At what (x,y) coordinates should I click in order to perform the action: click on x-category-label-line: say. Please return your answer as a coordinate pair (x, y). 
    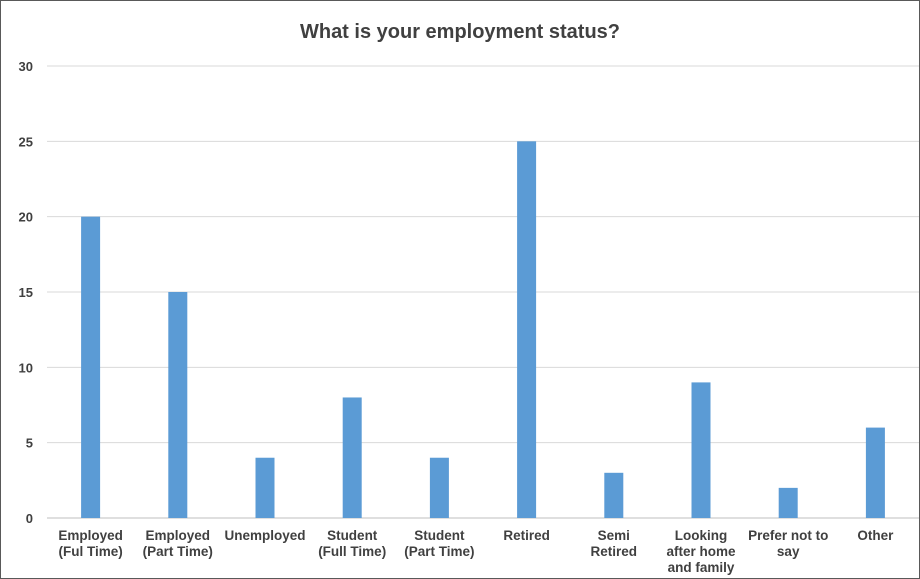
    Looking at the image, I should click on (788, 551).